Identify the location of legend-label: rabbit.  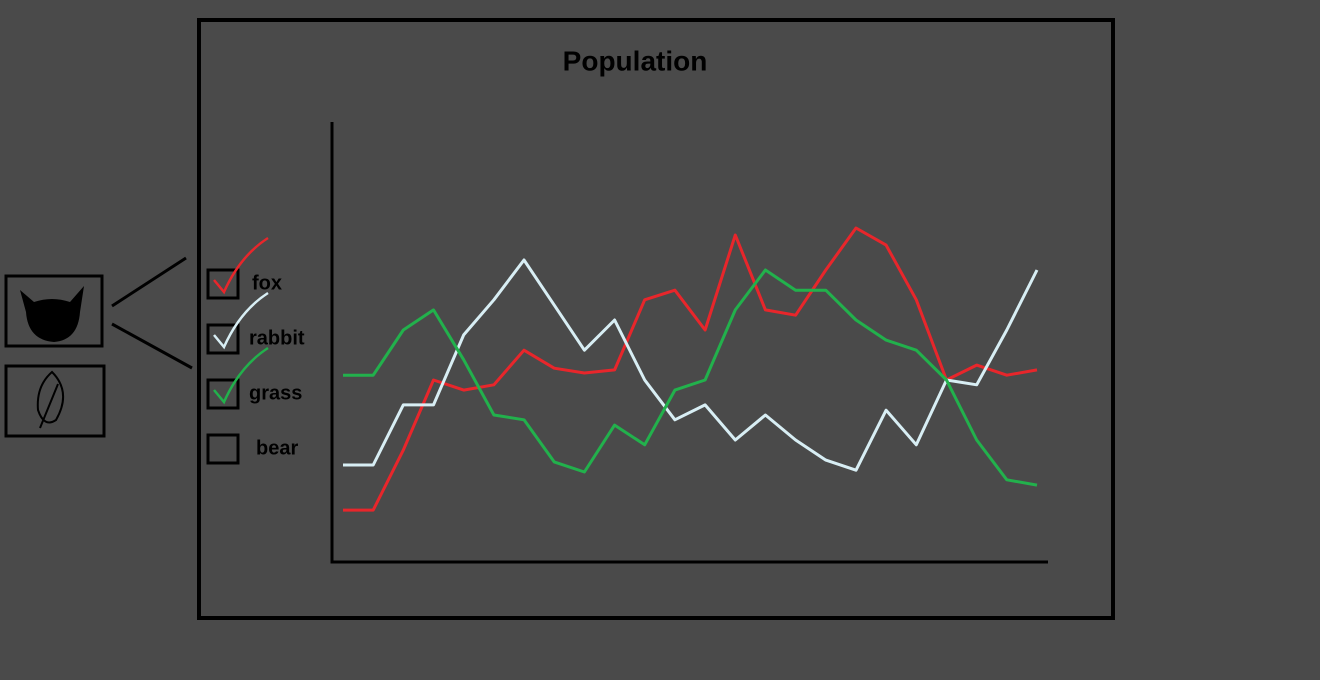
(277, 338).